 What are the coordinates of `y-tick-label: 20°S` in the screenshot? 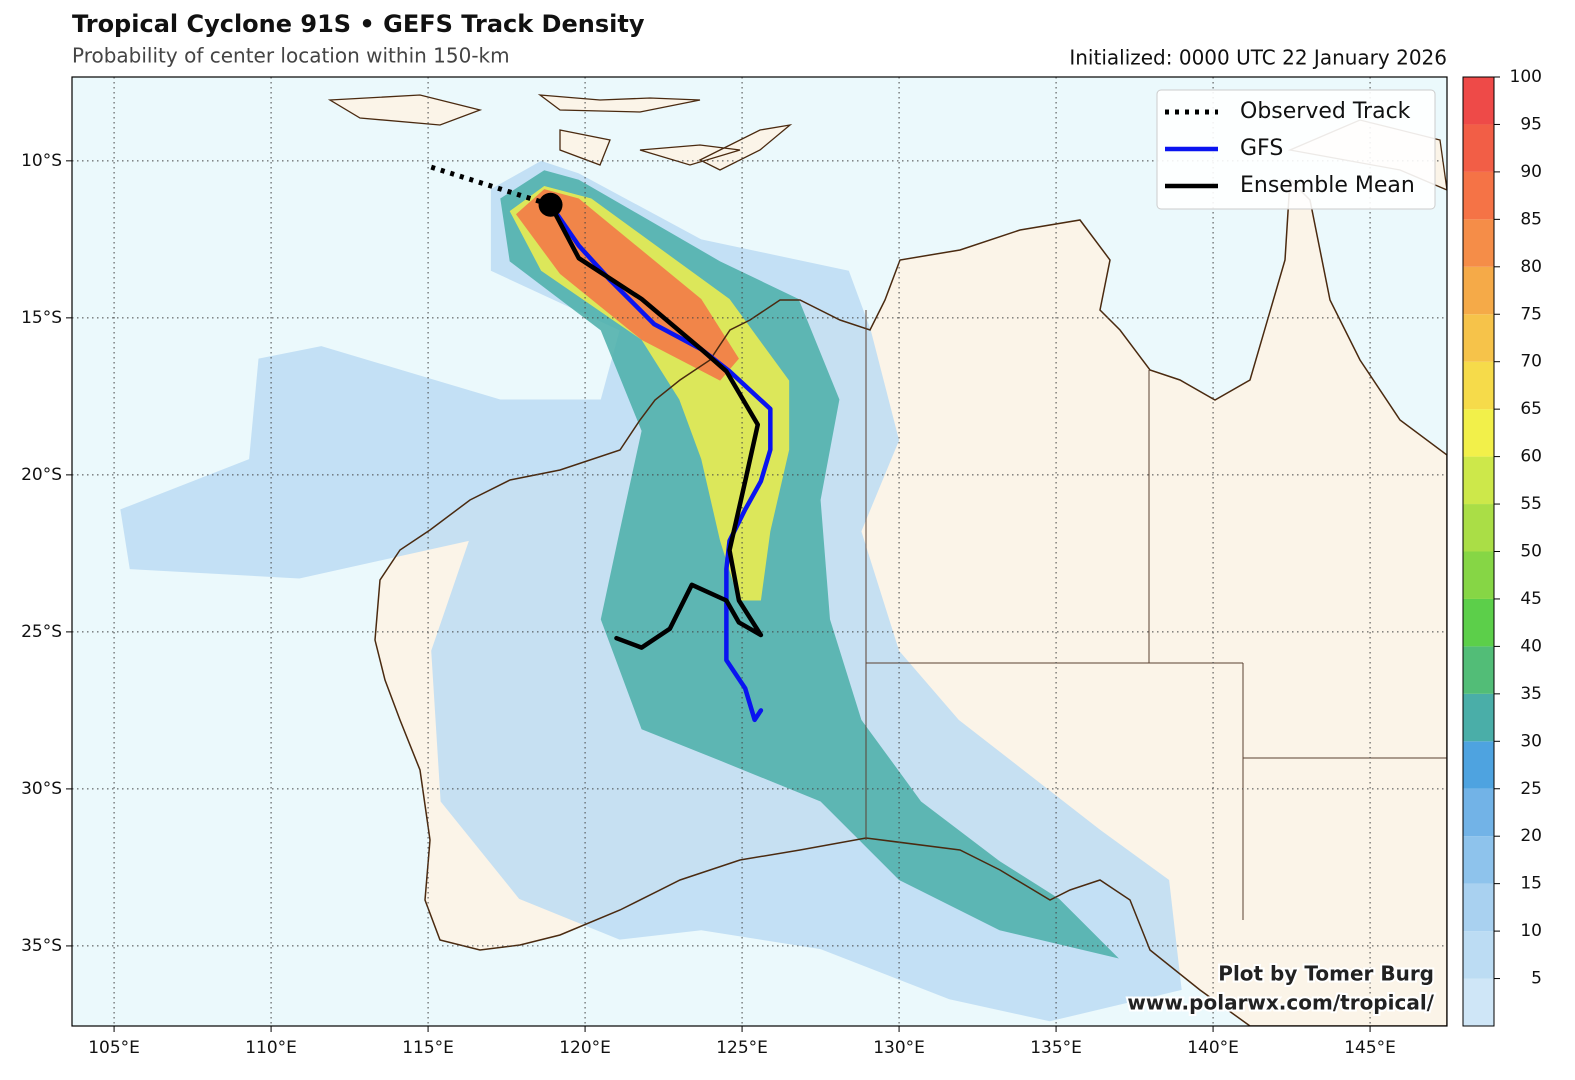 It's located at (41, 475).